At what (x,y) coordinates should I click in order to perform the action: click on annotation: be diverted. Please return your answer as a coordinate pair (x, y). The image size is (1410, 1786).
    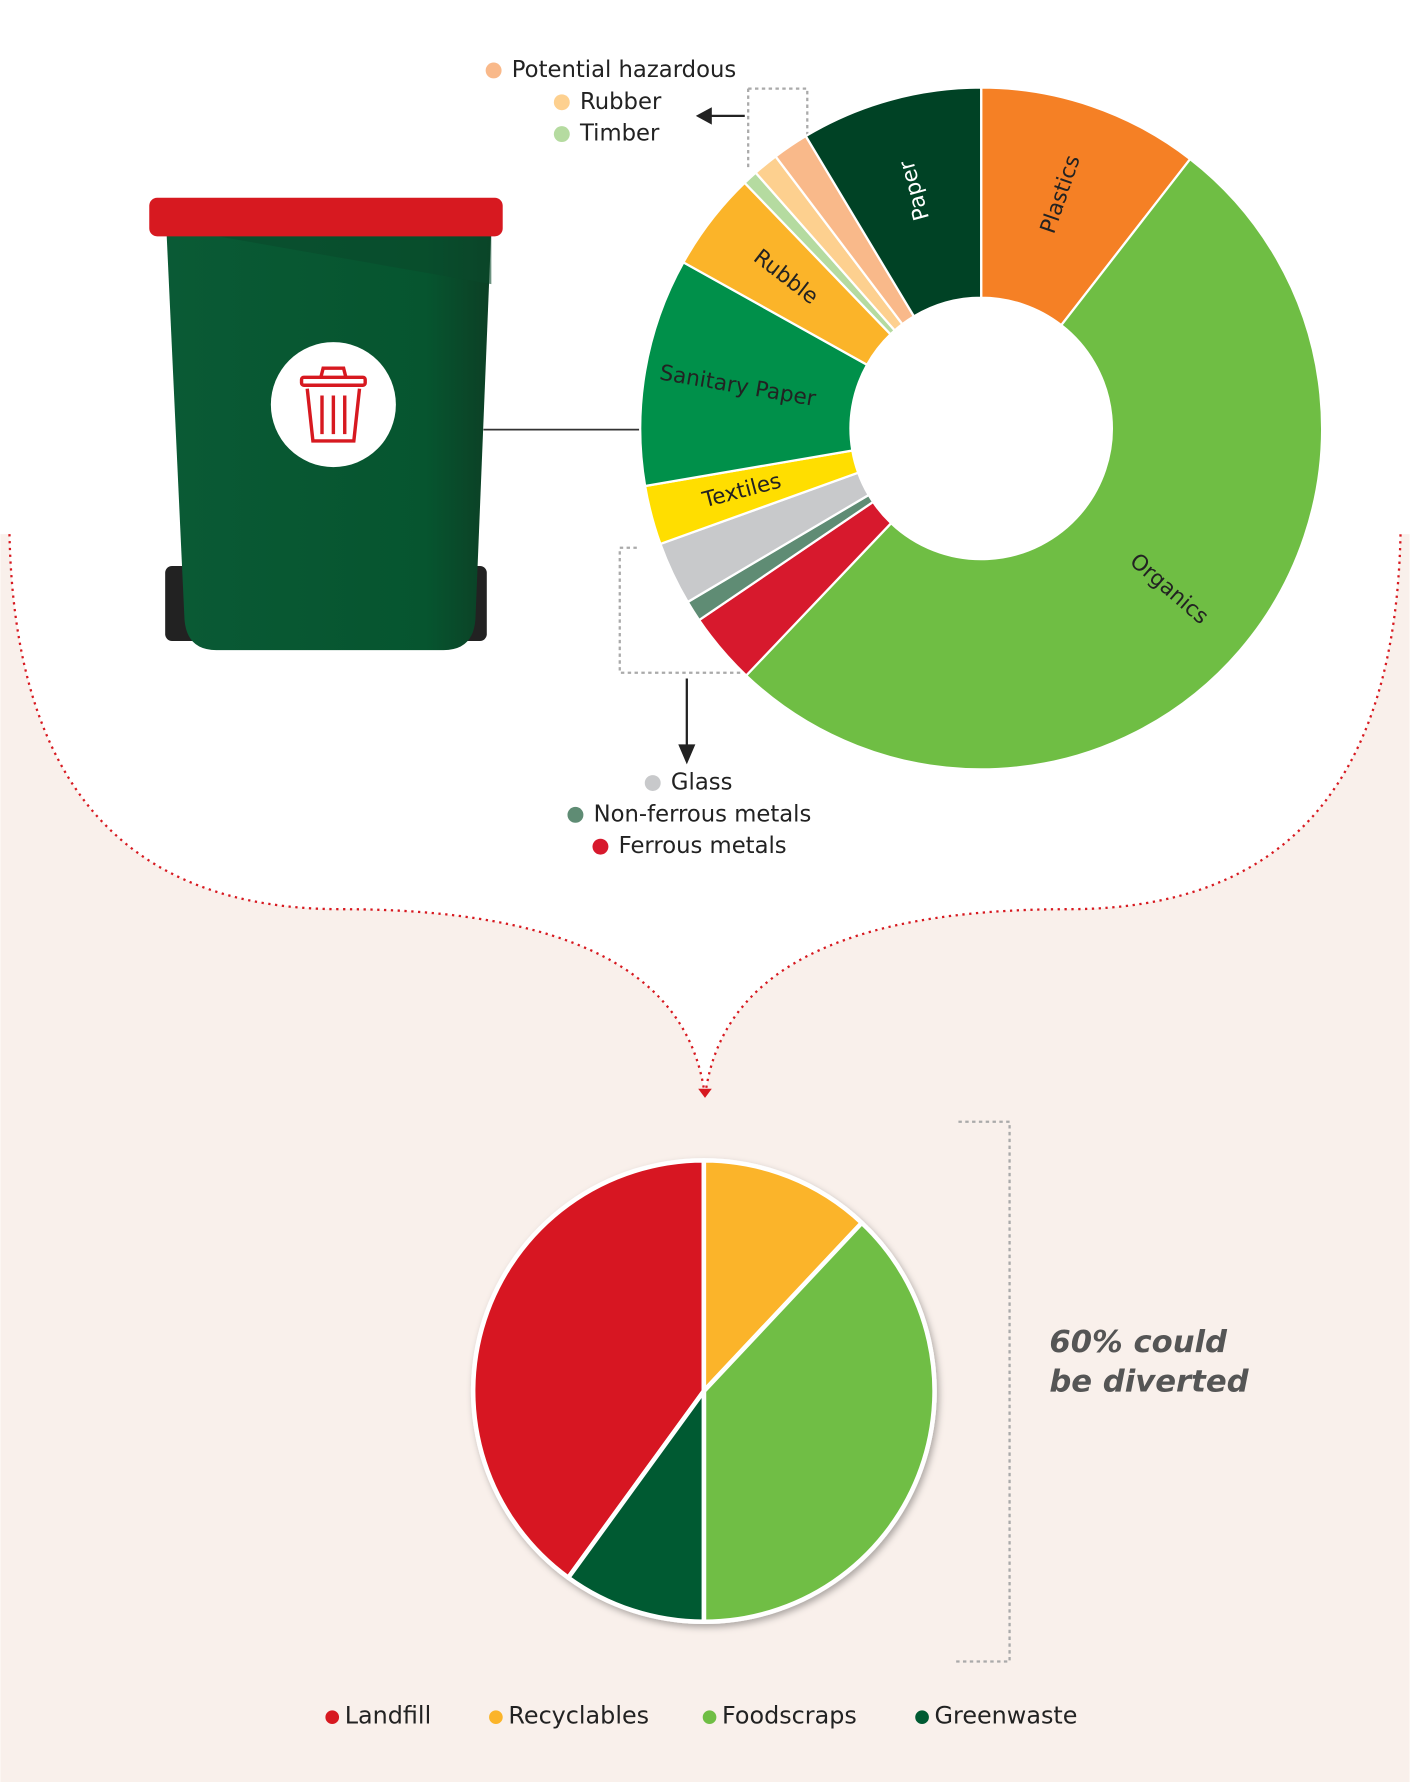
    Looking at the image, I should click on (1149, 1382).